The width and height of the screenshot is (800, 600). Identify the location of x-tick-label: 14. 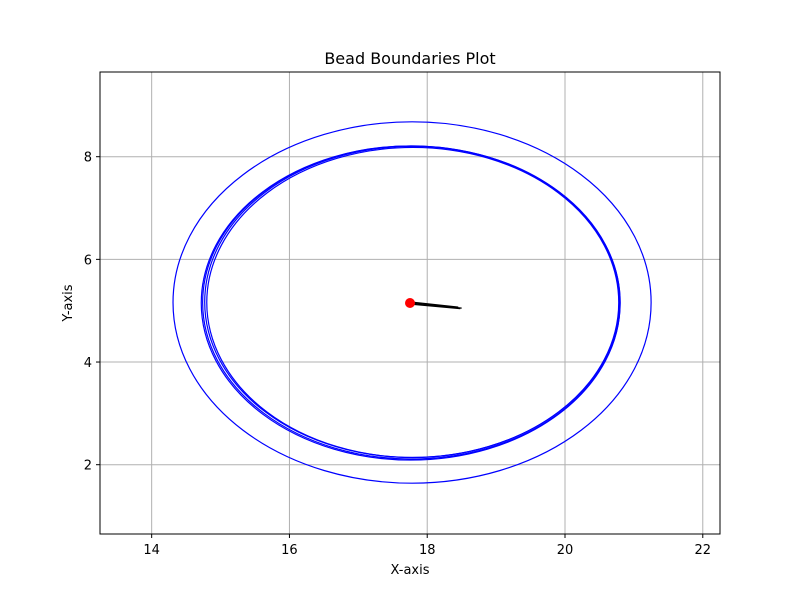
(151, 550).